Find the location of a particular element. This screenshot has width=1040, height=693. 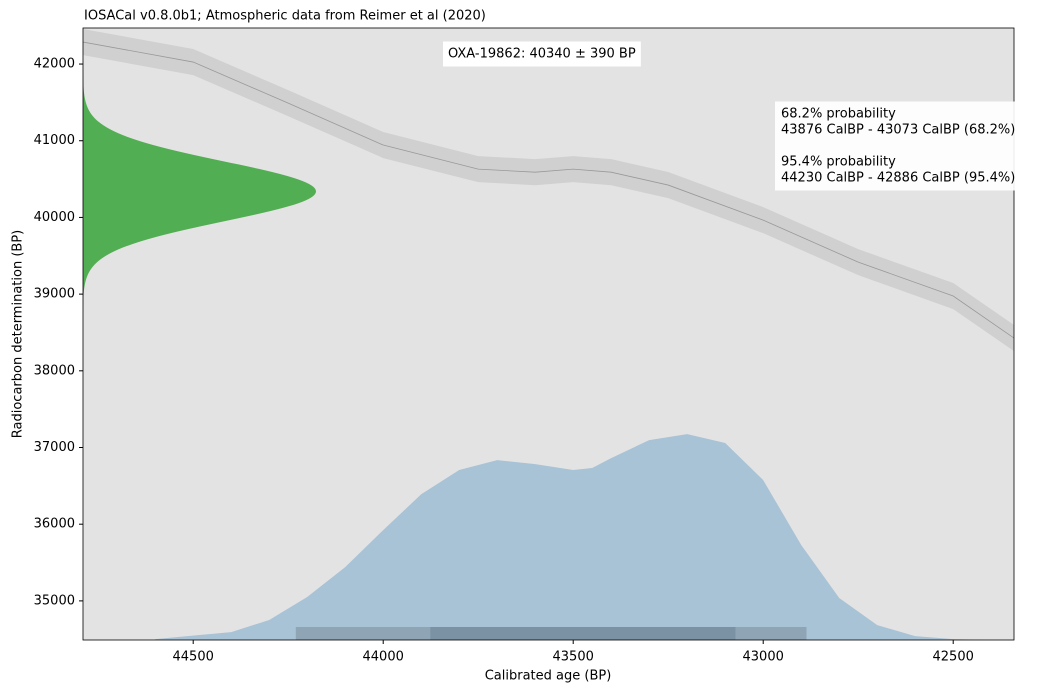

summary-box is located at coordinates (897, 146).